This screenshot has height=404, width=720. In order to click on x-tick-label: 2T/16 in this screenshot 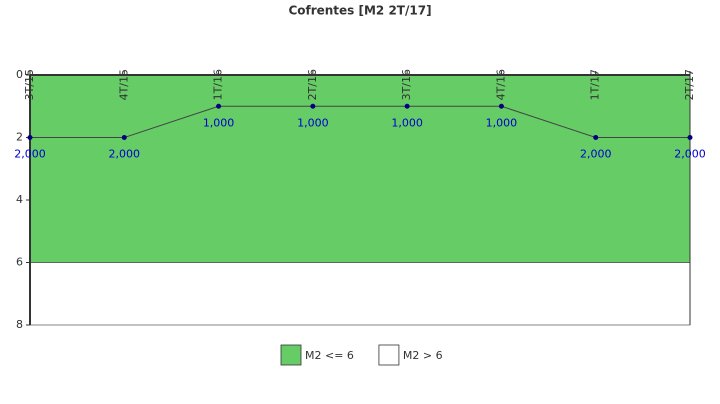, I will do `click(312, 84)`.